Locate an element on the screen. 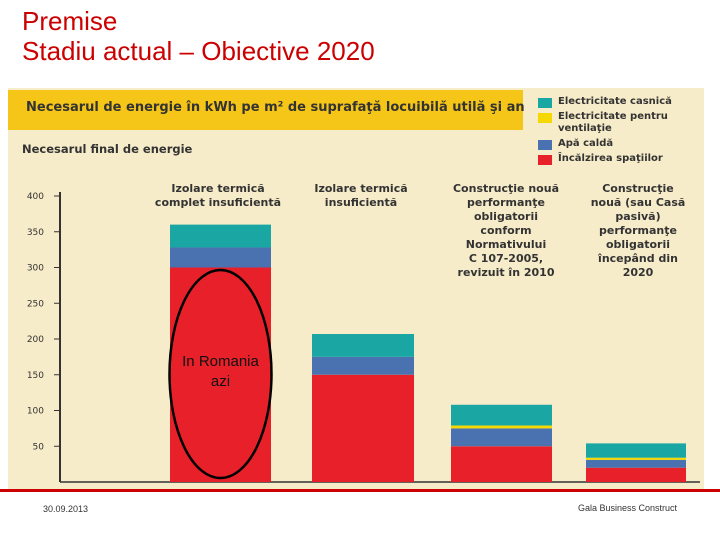 Image resolution: width=720 pixels, height=540 pixels. category-label-line: 2020 is located at coordinates (638, 272).